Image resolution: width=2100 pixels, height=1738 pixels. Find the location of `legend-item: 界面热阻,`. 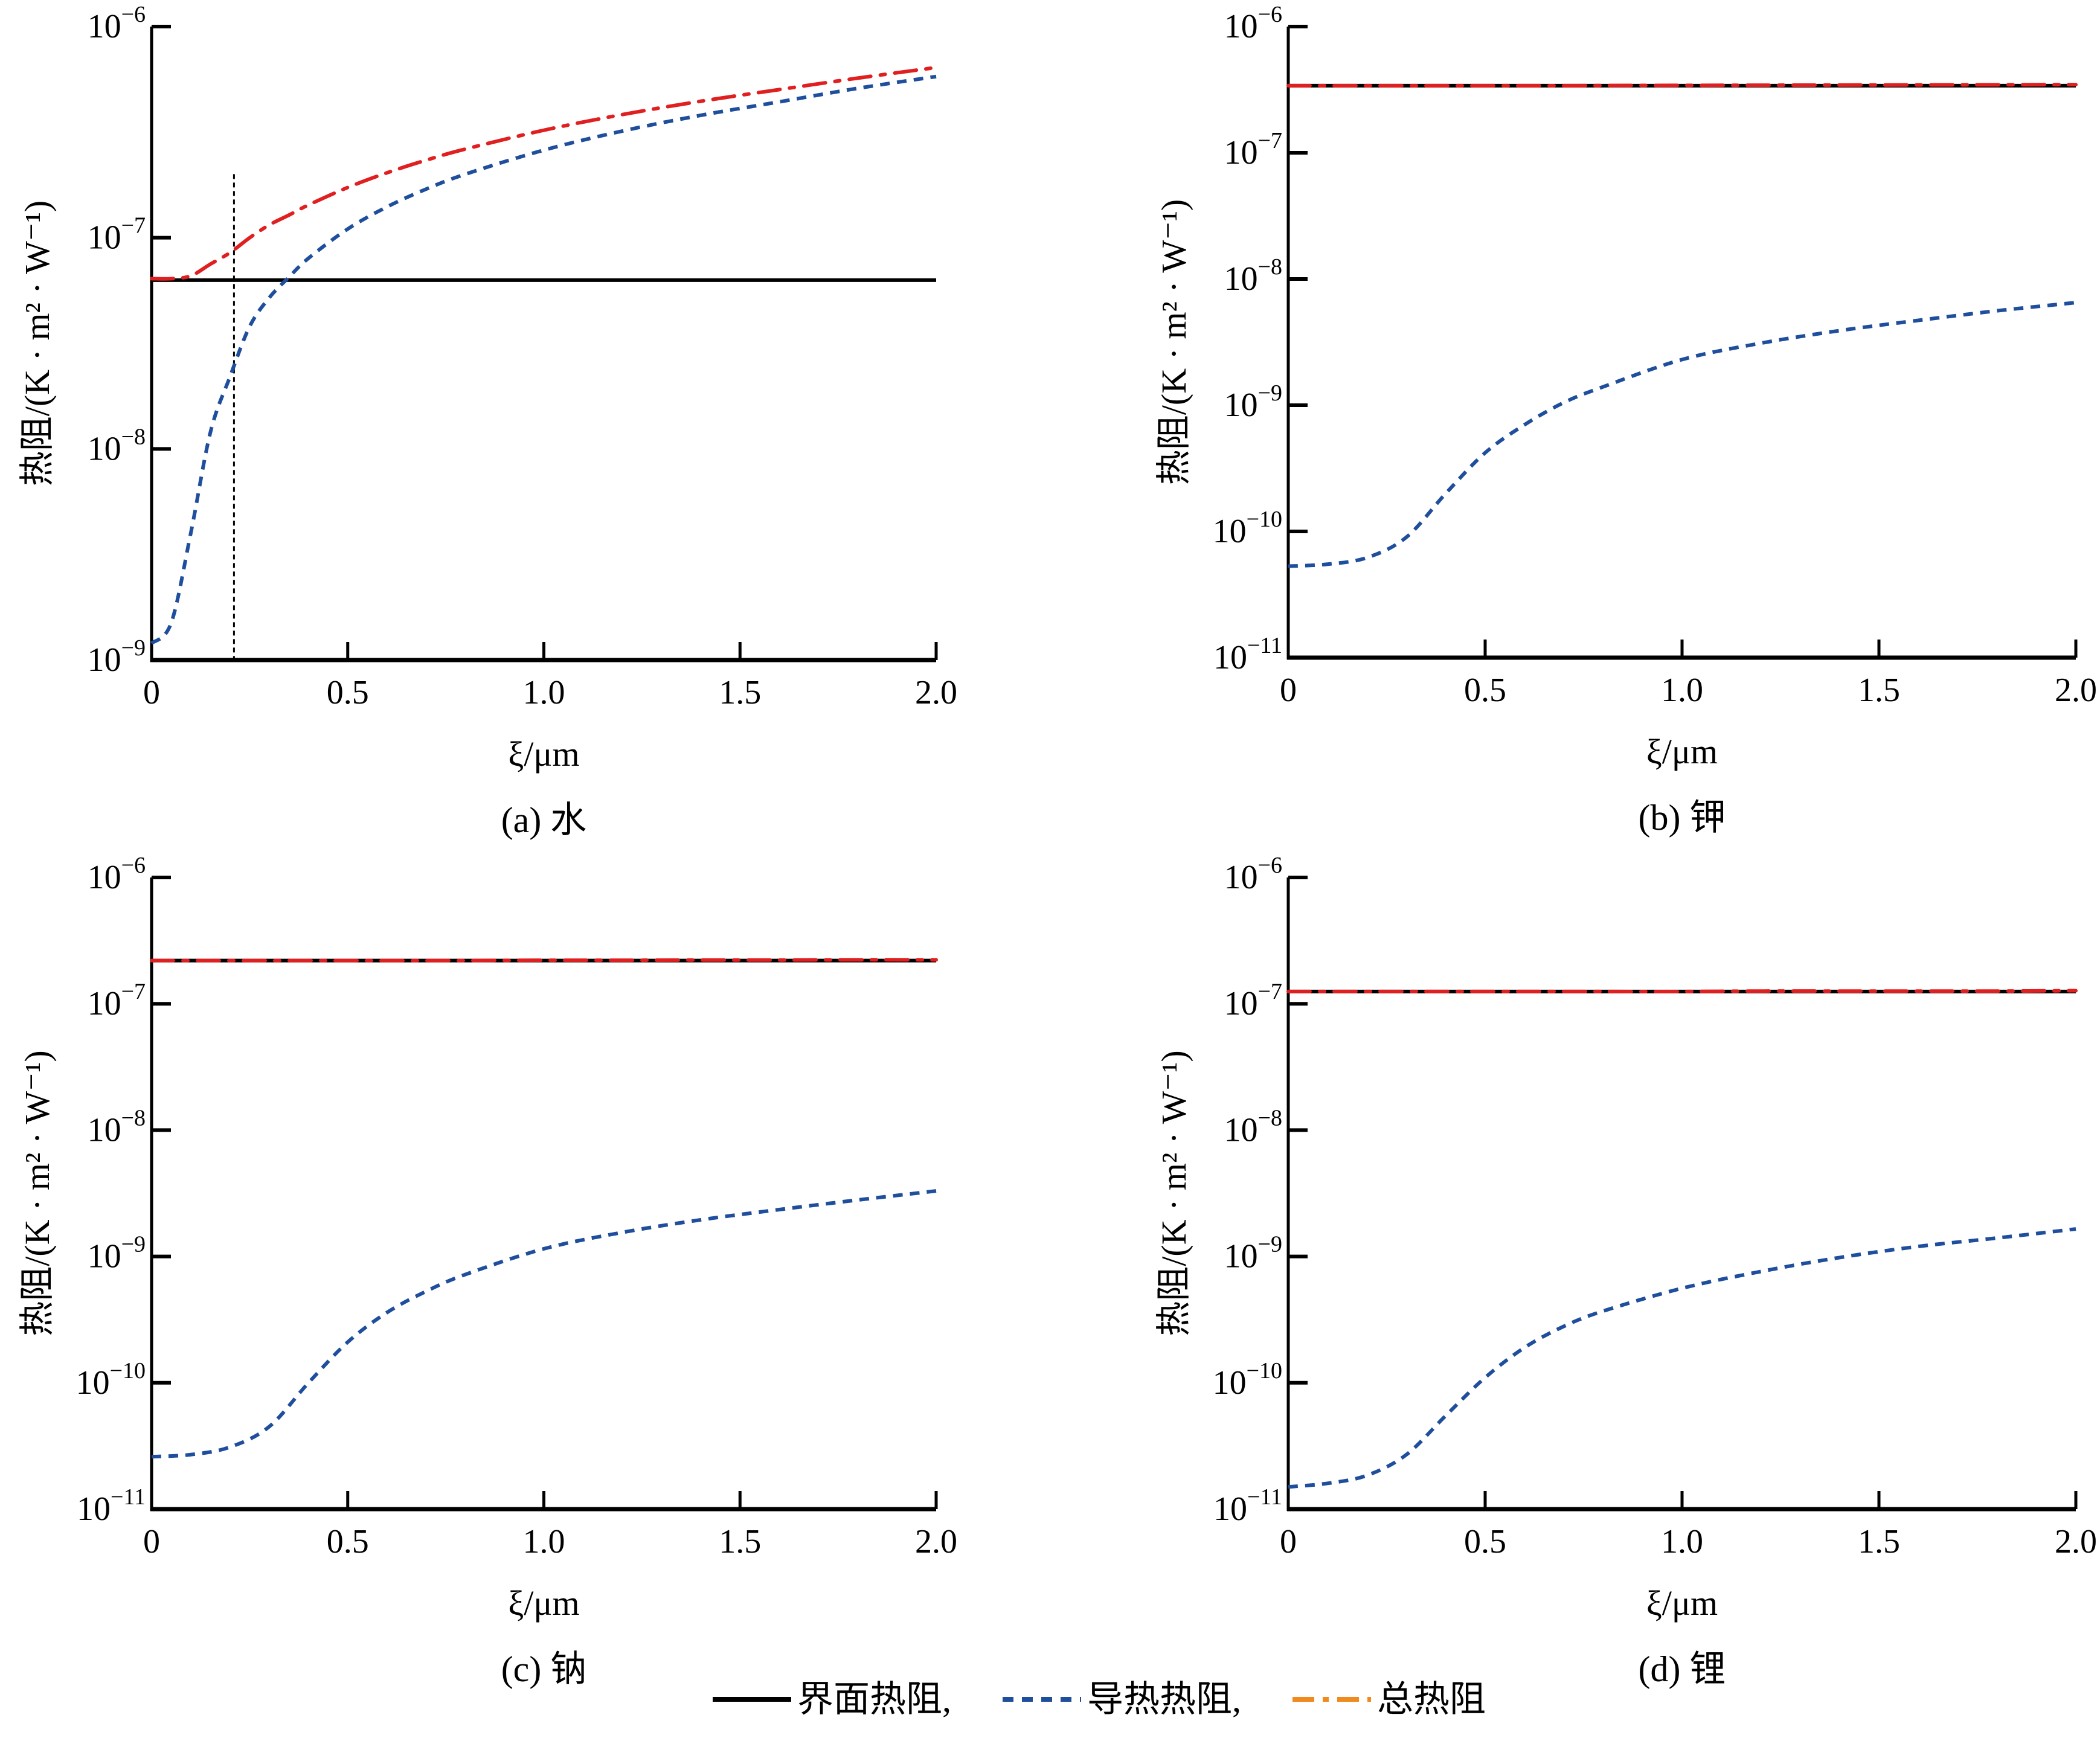

legend-item: 界面热阻, is located at coordinates (832, 1699).